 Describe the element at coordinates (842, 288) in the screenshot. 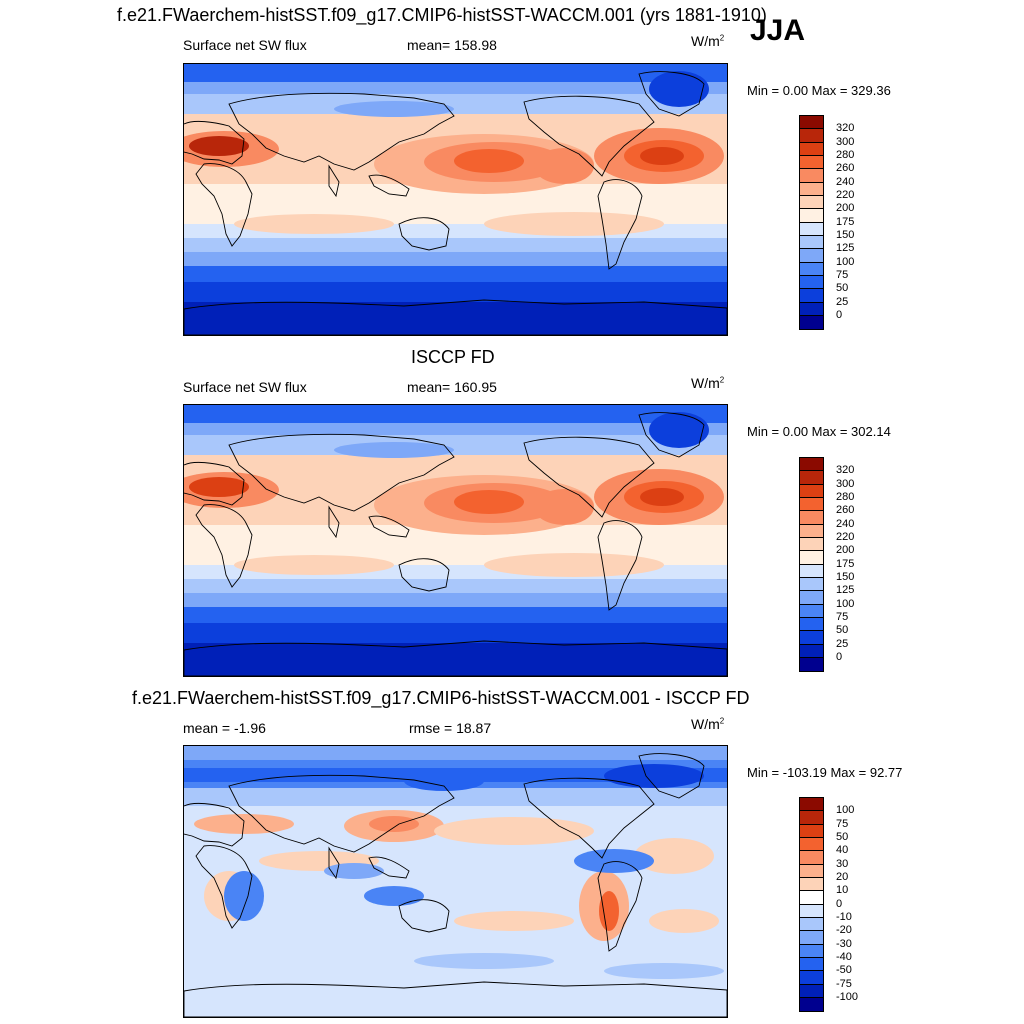

I see `colorbar-tick-label: 50` at that location.